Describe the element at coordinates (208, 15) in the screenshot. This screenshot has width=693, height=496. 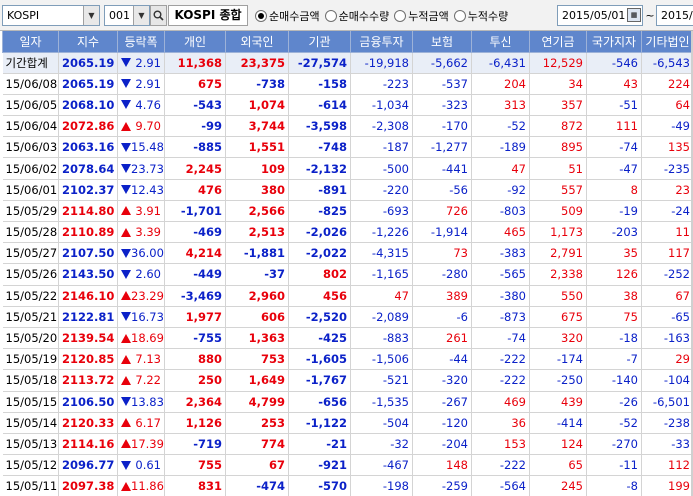
I see `index-name: KOSPI 종합` at that location.